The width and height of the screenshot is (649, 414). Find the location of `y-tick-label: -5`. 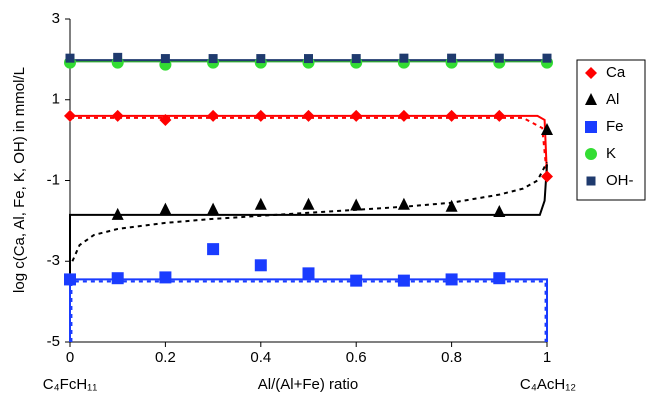

y-tick-label: -5 is located at coordinates (53, 341).